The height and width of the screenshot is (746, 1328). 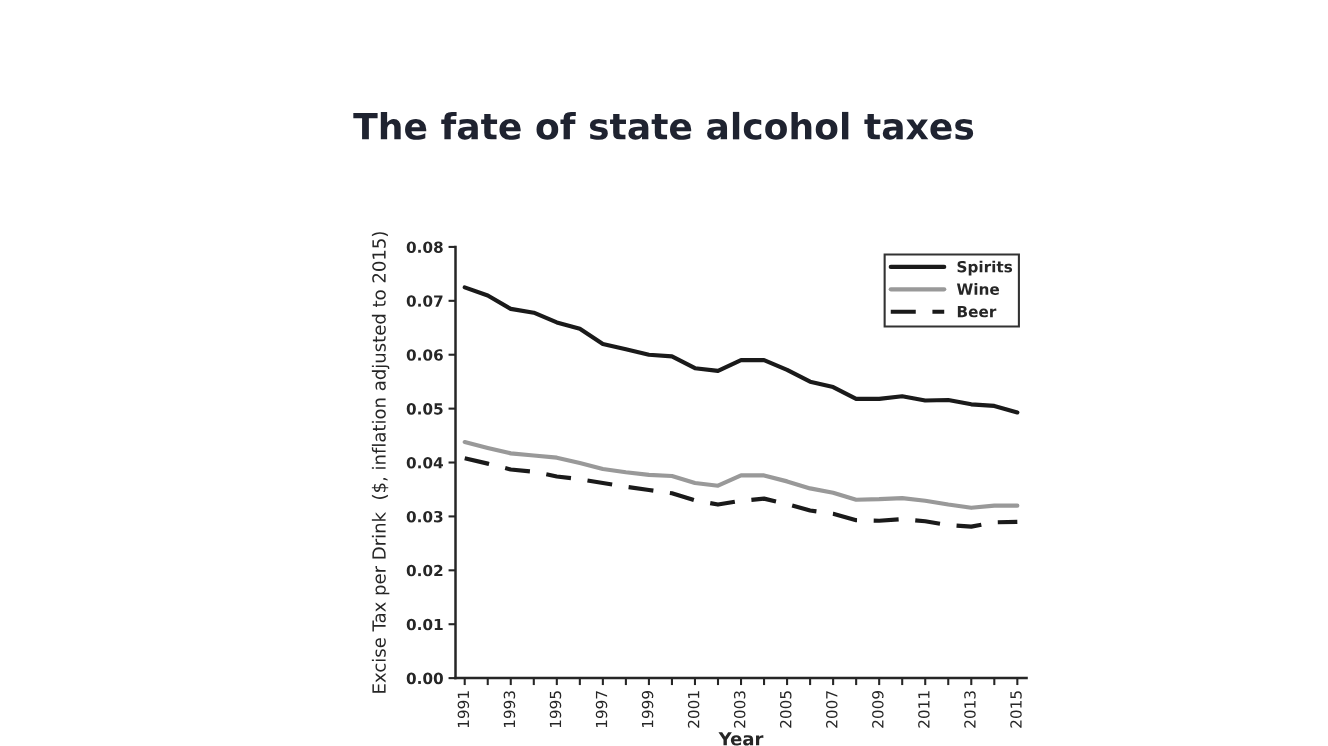 I want to click on y-tick-label: 0.08, so click(x=424, y=247).